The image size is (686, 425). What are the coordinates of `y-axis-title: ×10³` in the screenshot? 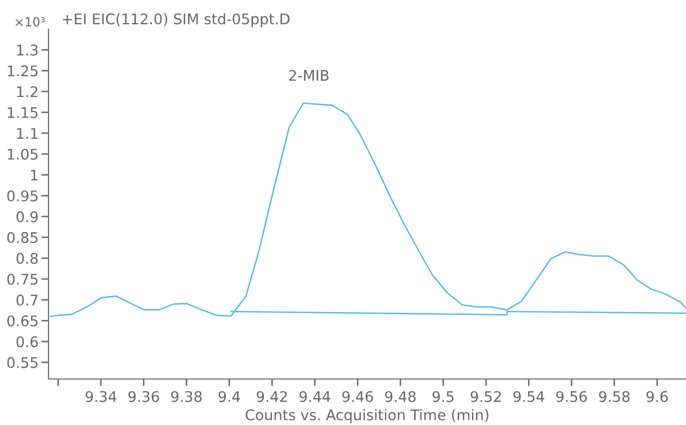 It's located at (30, 22).